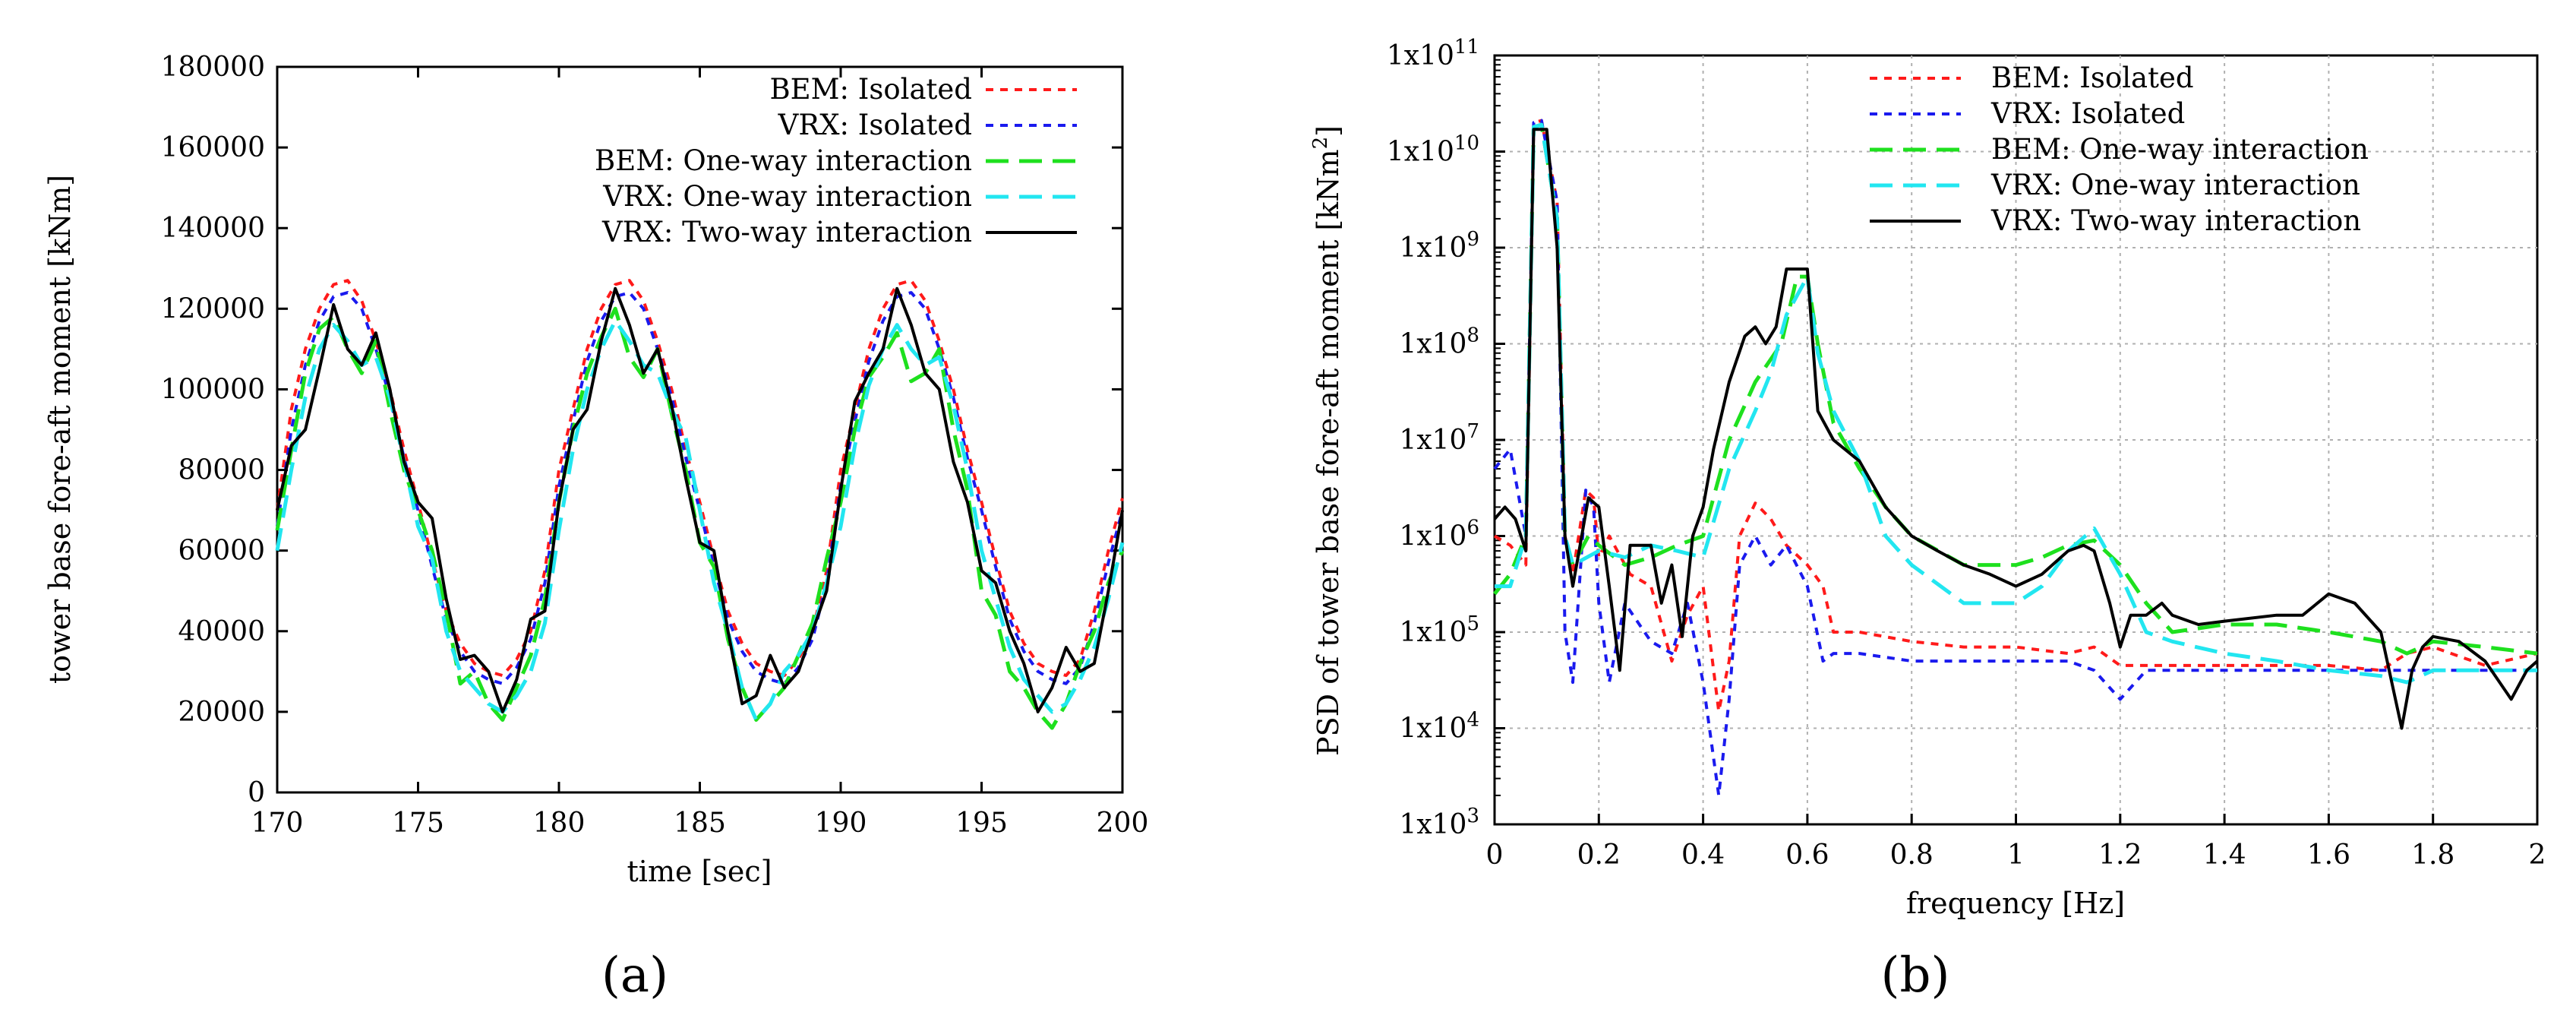 This screenshot has width=2576, height=1031. Describe the element at coordinates (2432, 855) in the screenshot. I see `chart-b-xtick-label: 1.8` at that location.